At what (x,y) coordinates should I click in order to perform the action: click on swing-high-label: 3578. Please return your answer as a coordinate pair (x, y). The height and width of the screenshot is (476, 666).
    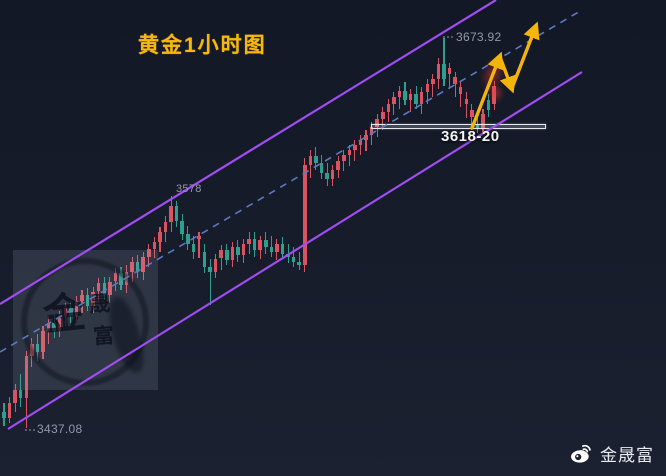
    Looking at the image, I should click on (189, 189).